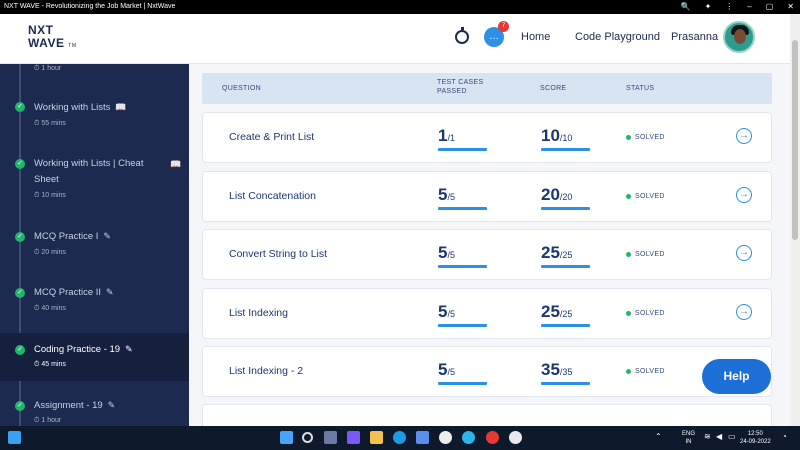 The width and height of the screenshot is (800, 450). What do you see at coordinates (72, 107) in the screenshot?
I see `title-text: Working with Lists` at bounding box center [72, 107].